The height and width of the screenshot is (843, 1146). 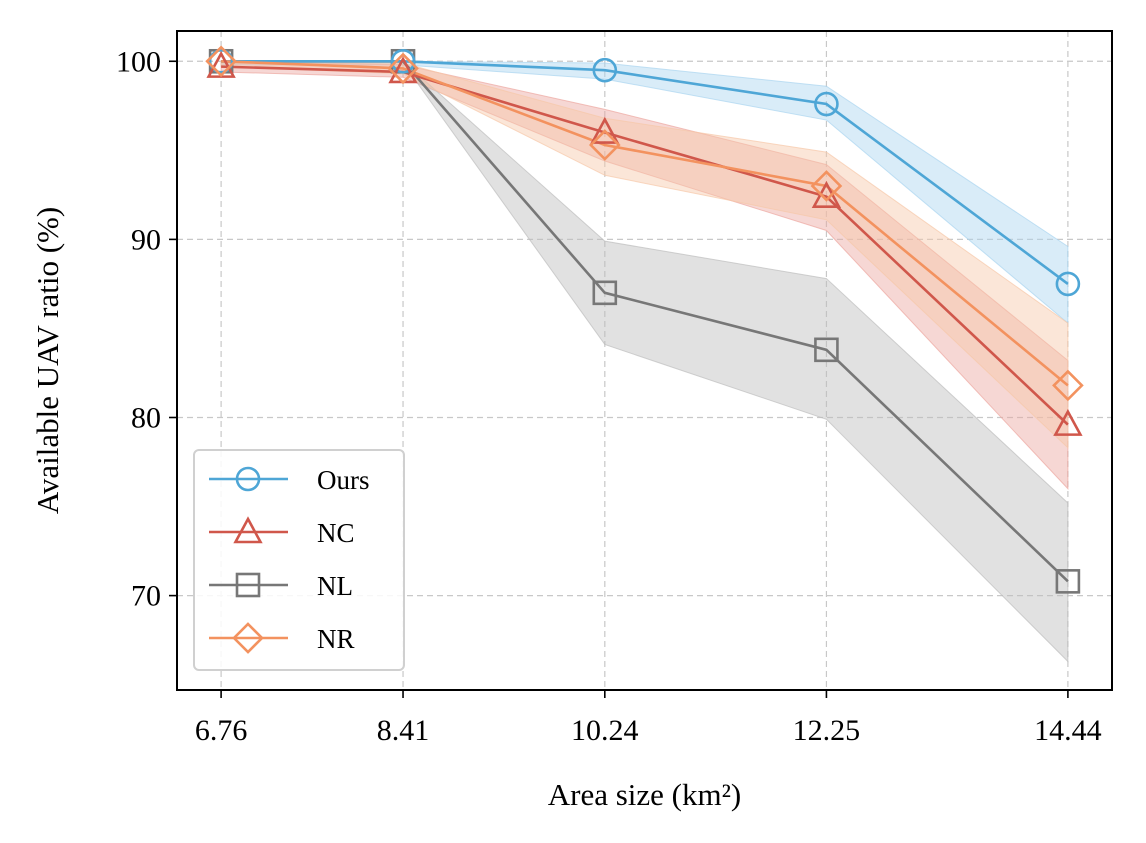 I want to click on legend-marker-ours, so click(x=248, y=479).